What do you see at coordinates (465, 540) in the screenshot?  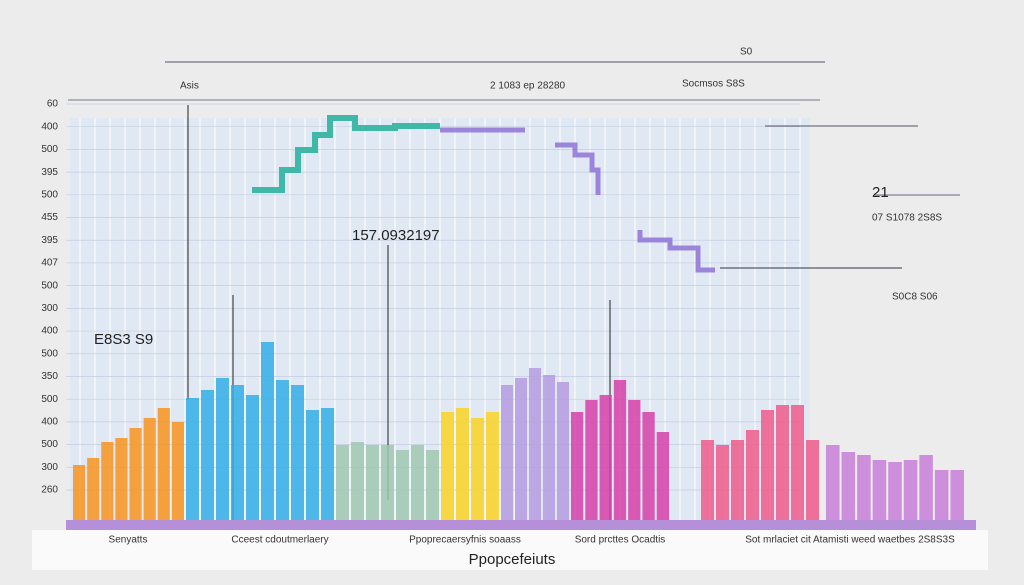 I see `x-tick-label: Ppoprecaersyfnis soaass` at bounding box center [465, 540].